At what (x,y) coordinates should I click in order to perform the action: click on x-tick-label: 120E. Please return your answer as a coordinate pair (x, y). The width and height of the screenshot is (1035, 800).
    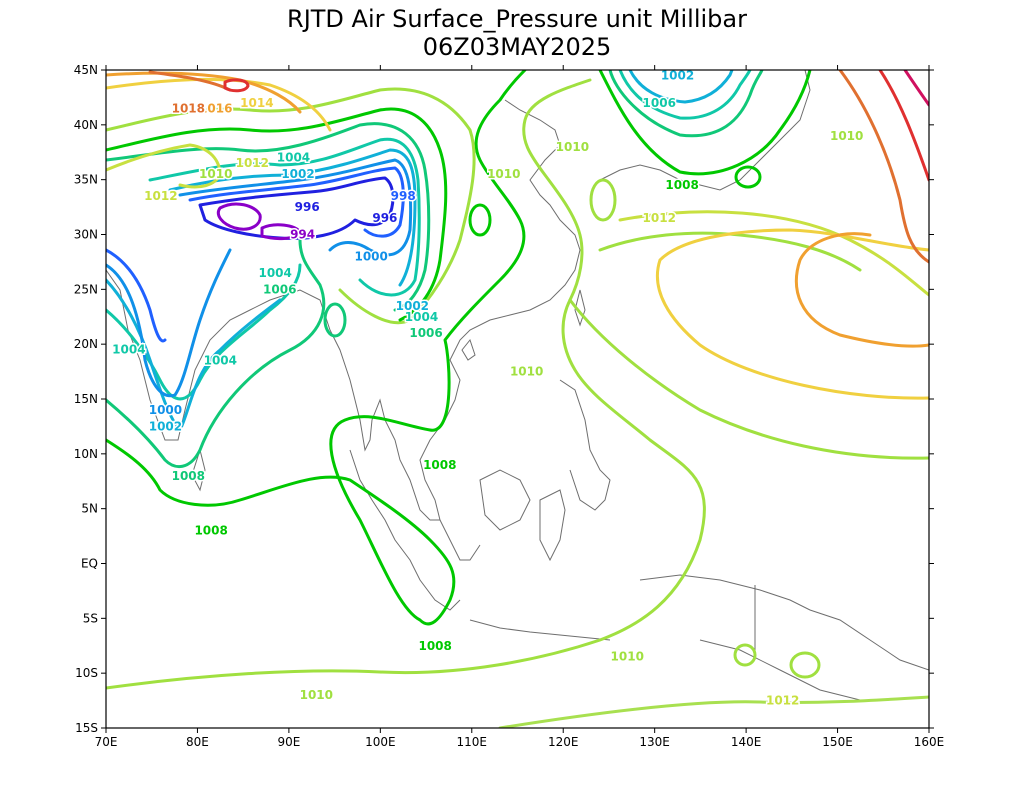
    Looking at the image, I should click on (563, 742).